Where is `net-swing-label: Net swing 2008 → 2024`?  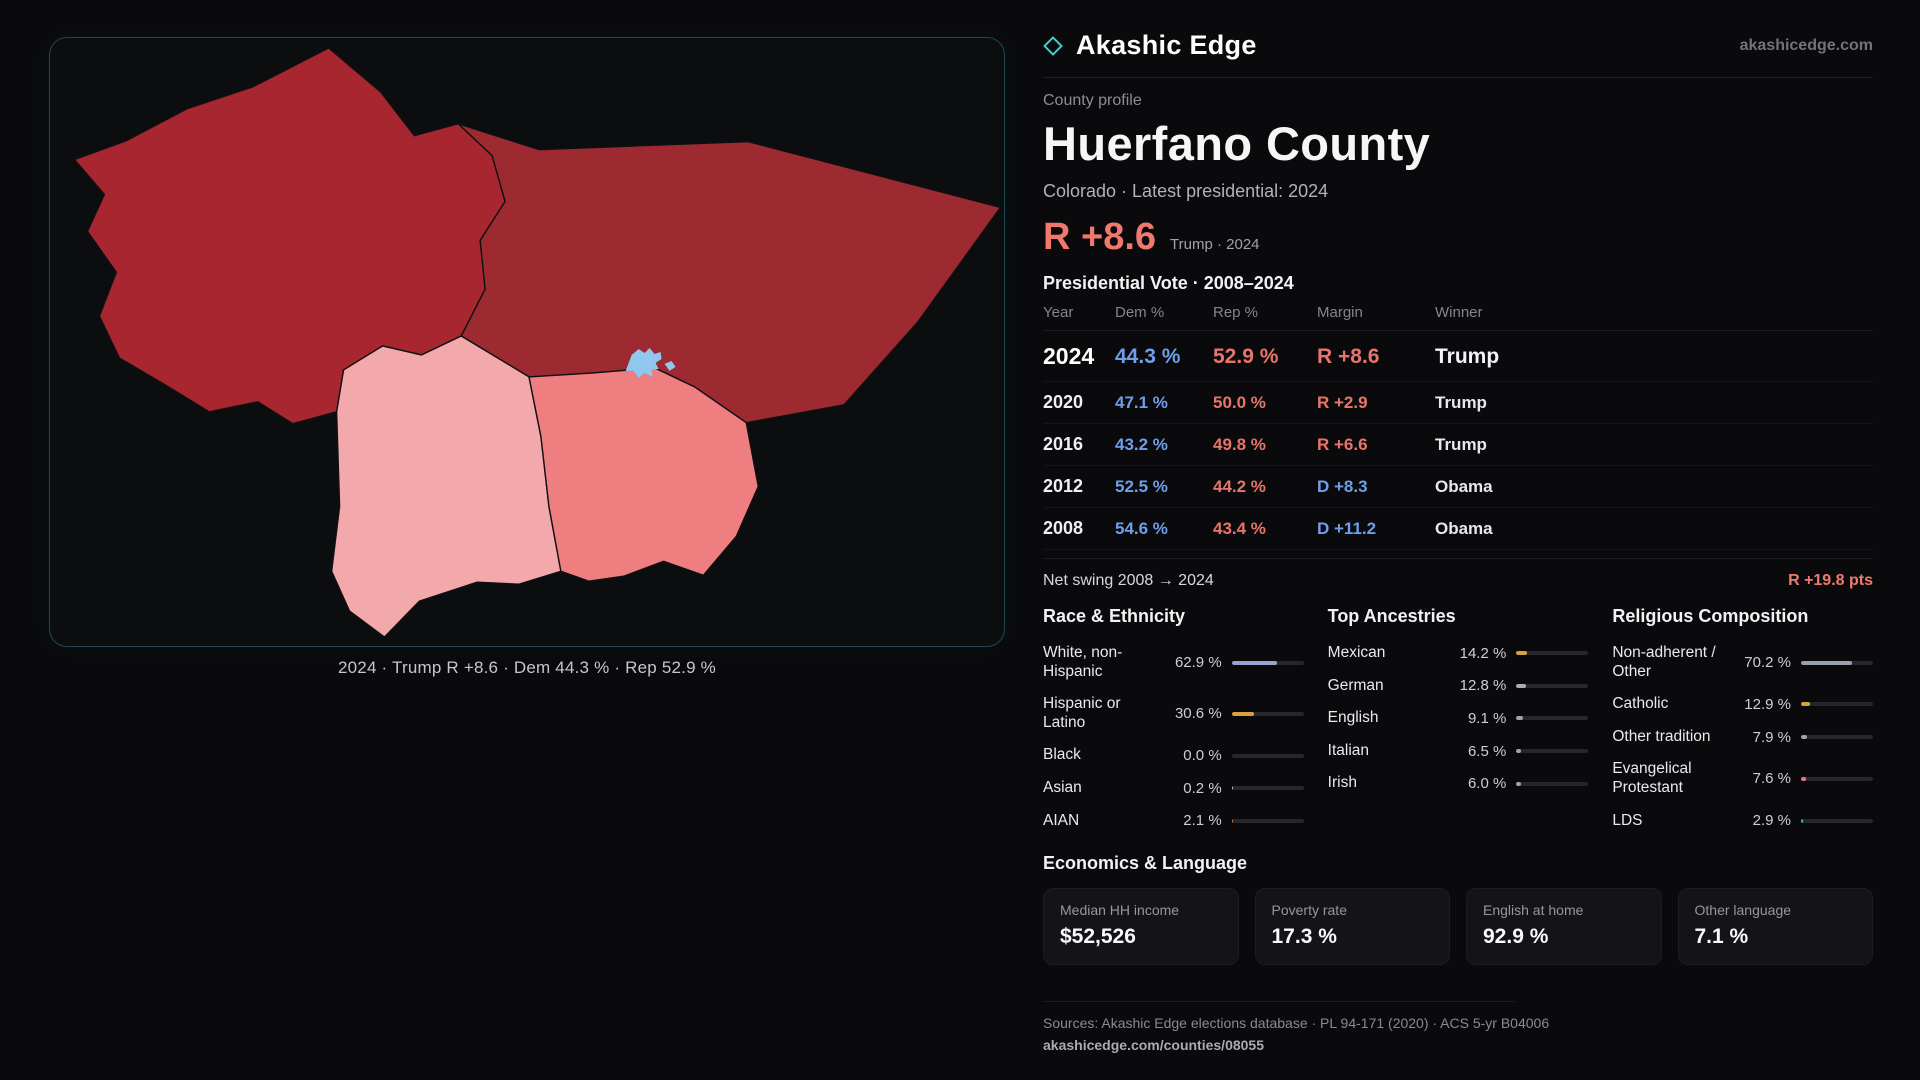 net-swing-label: Net swing 2008 → 2024 is located at coordinates (1128, 580).